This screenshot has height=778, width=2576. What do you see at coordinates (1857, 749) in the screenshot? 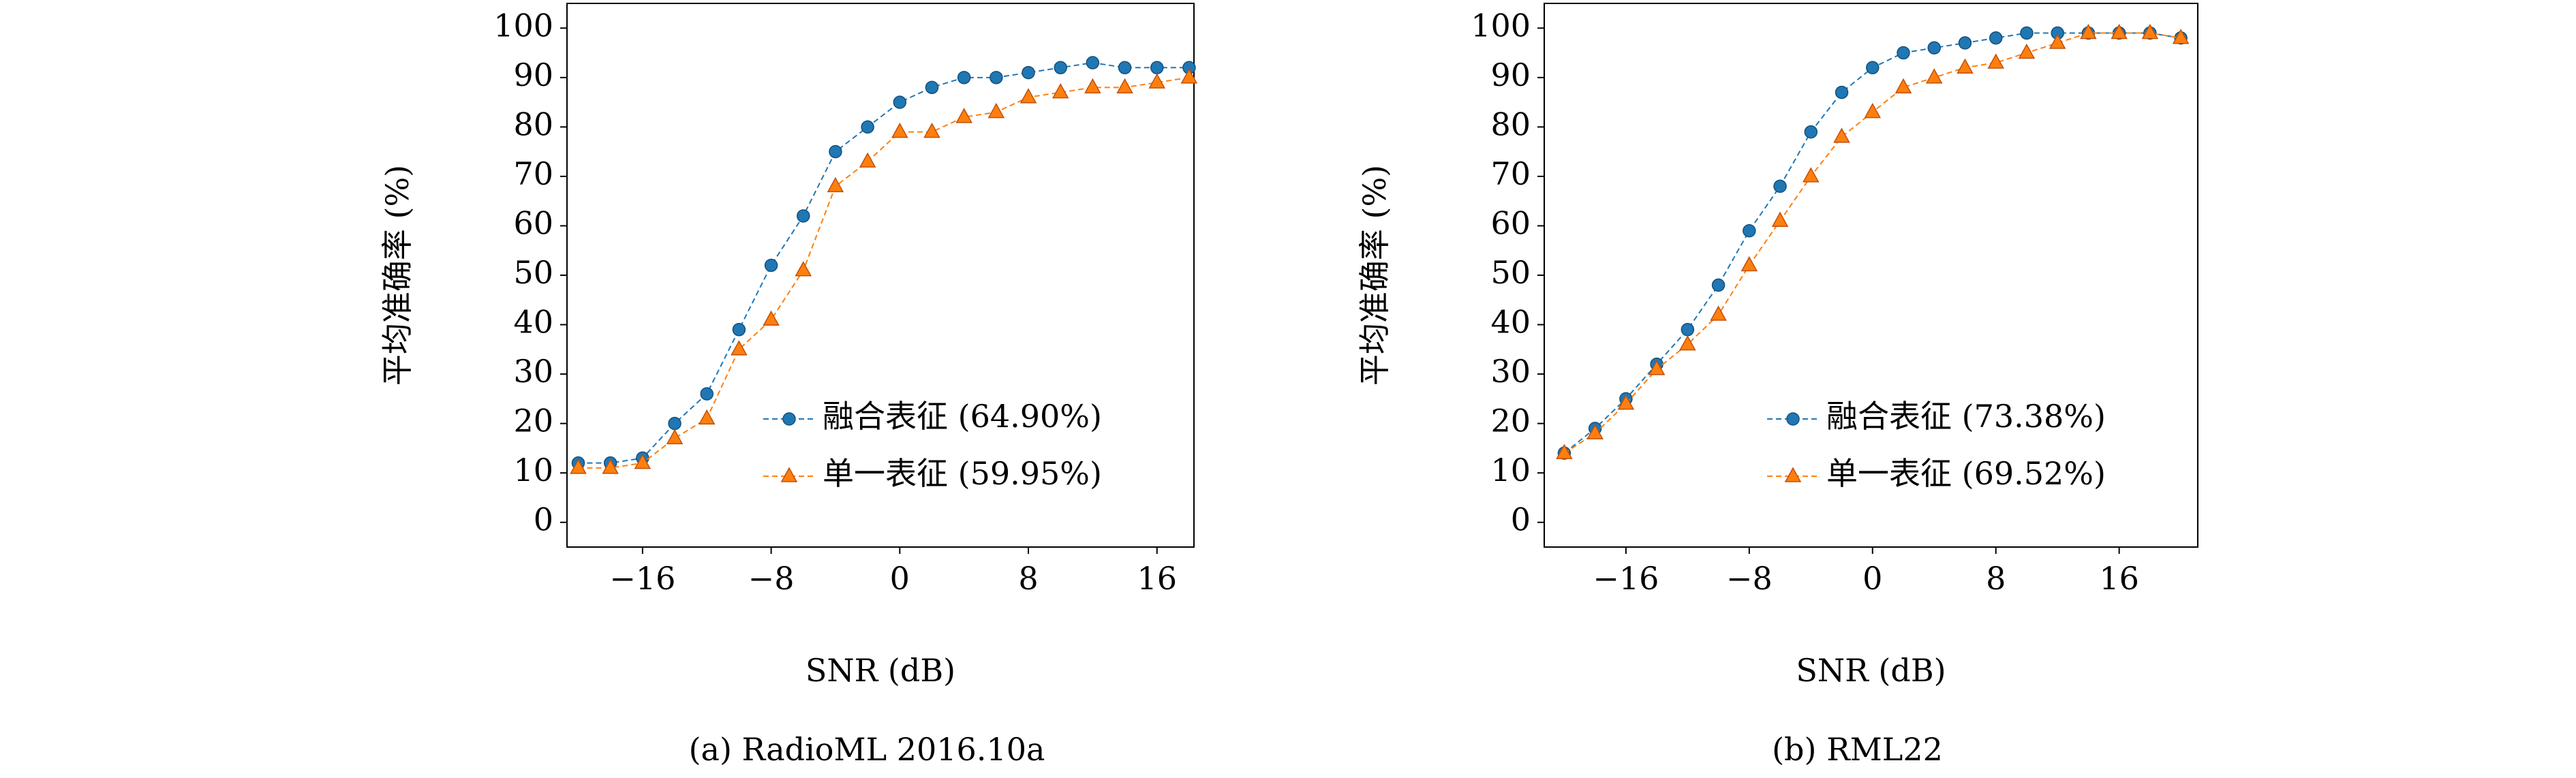
I see `caption: (b) RML22` at bounding box center [1857, 749].